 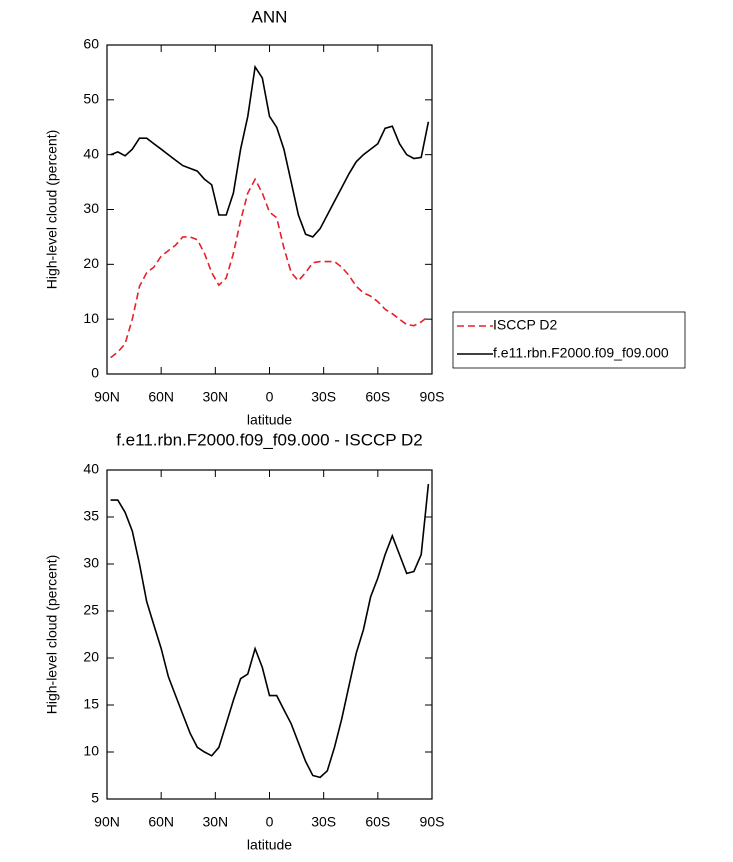 I want to click on legend-box, so click(x=569, y=340).